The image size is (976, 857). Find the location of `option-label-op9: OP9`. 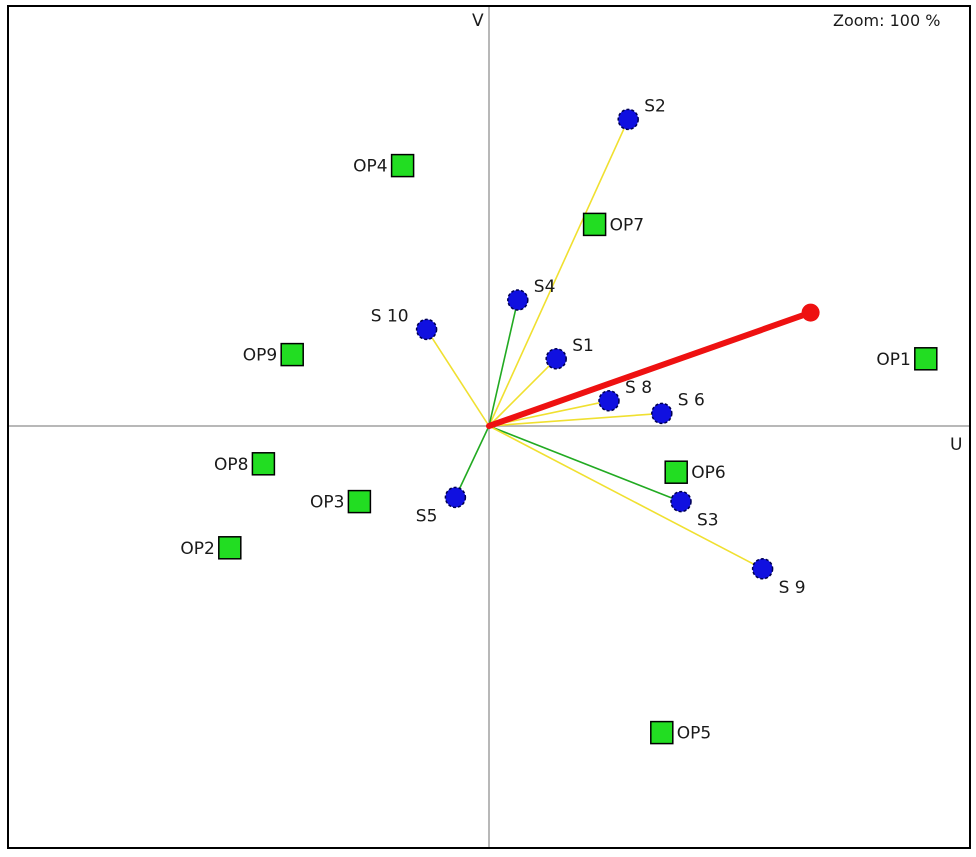

option-label-op9: OP9 is located at coordinates (260, 356).